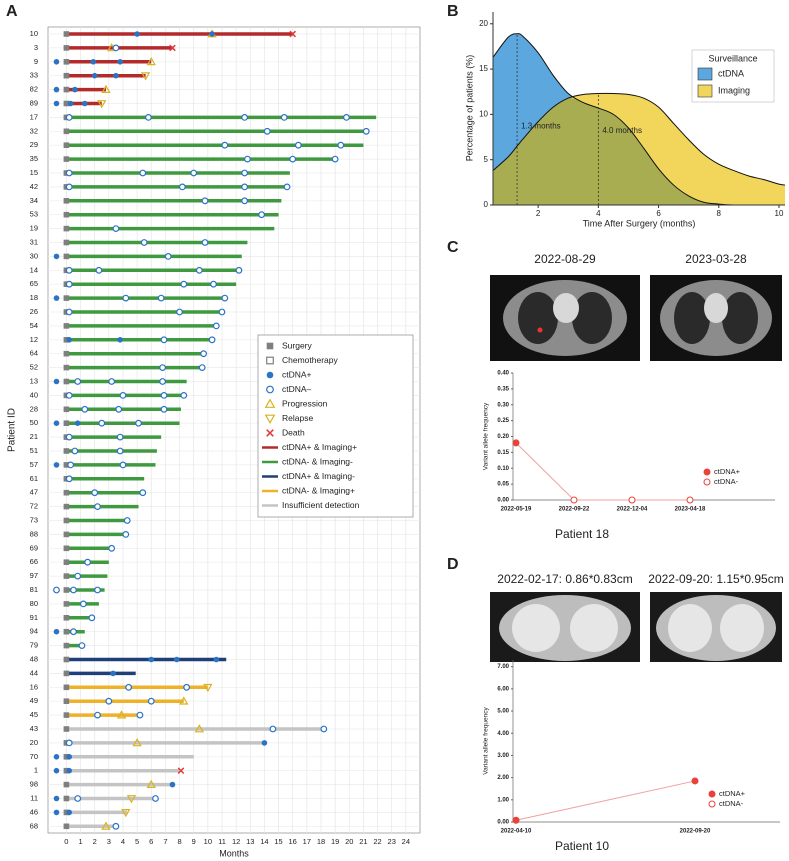  I want to click on image-caption: 2022-09-20: 1.15*0.95cm, so click(715, 579).